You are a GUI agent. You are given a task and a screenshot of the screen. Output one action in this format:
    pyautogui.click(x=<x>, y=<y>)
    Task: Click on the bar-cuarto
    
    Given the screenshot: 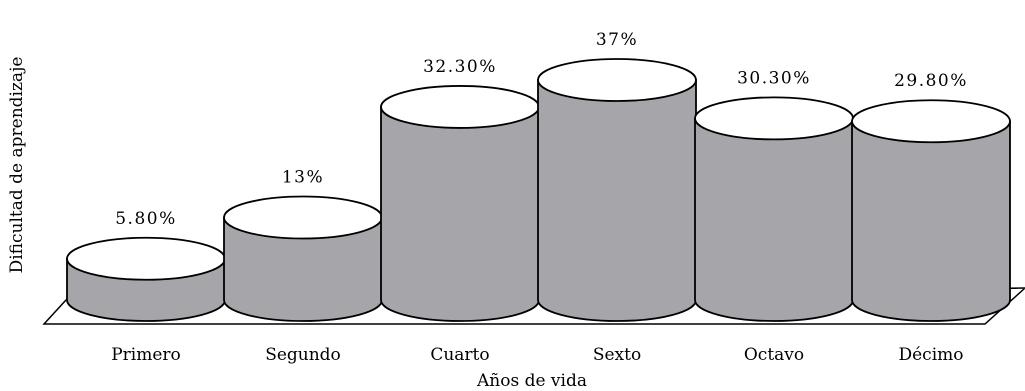 What is the action you would take?
    pyautogui.click(x=460, y=203)
    